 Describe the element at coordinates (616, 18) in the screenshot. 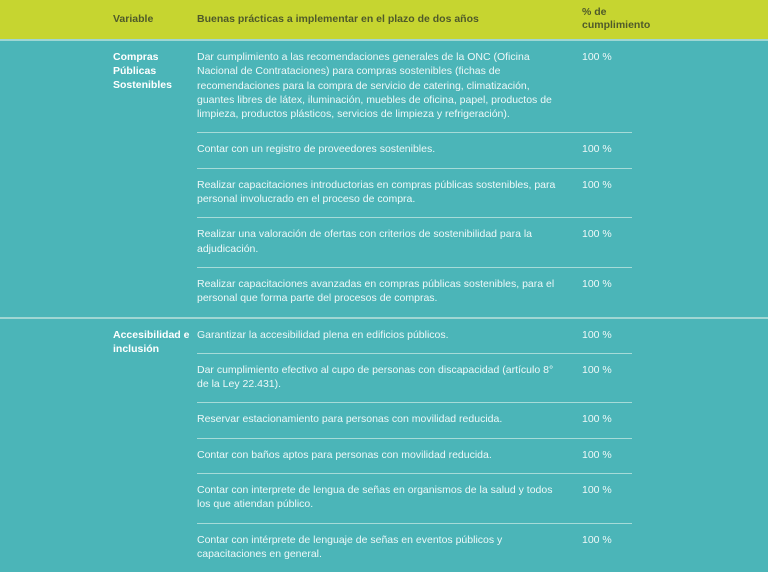

I see `header-percent: % de cumplimiento` at that location.